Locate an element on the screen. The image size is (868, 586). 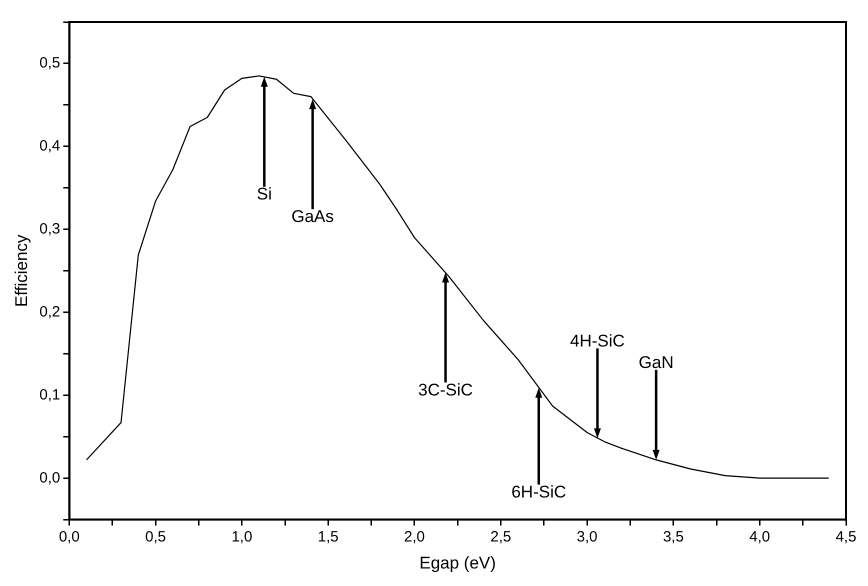
annotation: 4H-SiC is located at coordinates (597, 340).